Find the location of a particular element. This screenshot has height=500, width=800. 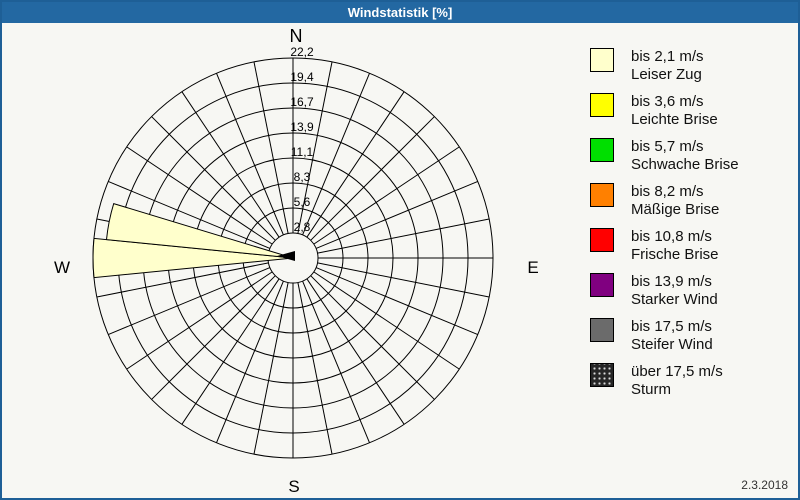

title-bar: Windstatistik [%] is located at coordinates (400, 12).